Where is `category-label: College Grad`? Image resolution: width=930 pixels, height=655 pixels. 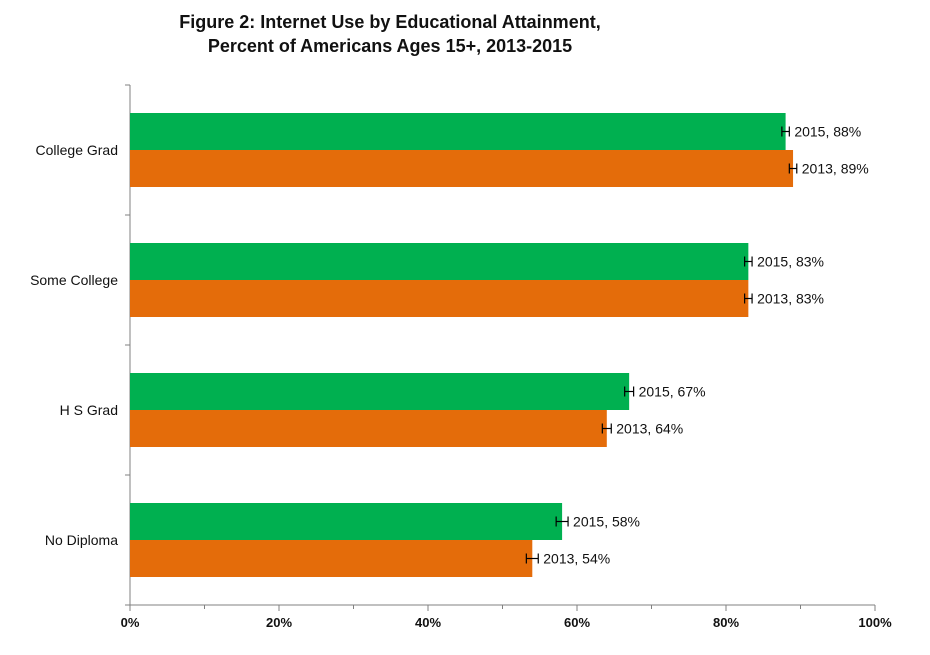
category-label: College Grad is located at coordinates (77, 150).